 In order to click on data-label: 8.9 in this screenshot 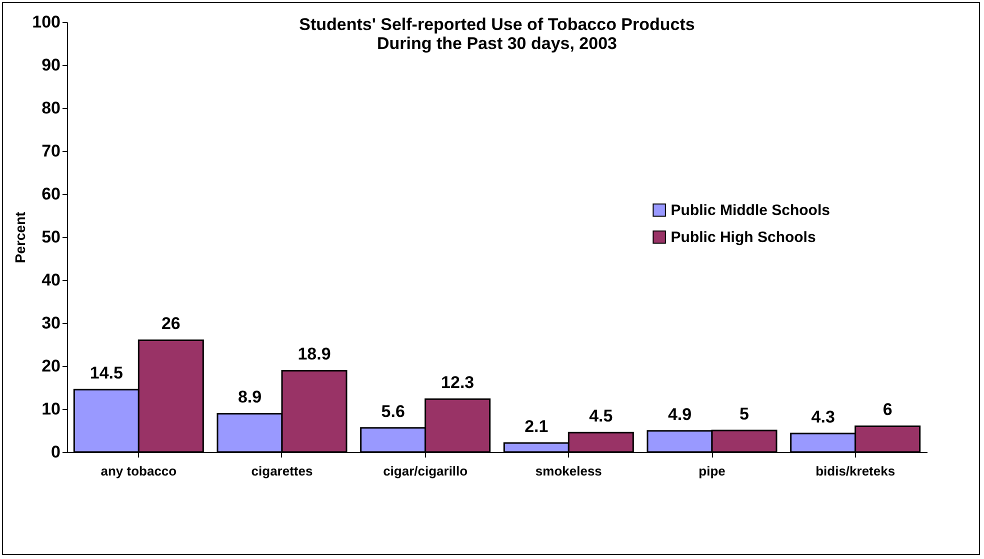, I will do `click(250, 397)`.